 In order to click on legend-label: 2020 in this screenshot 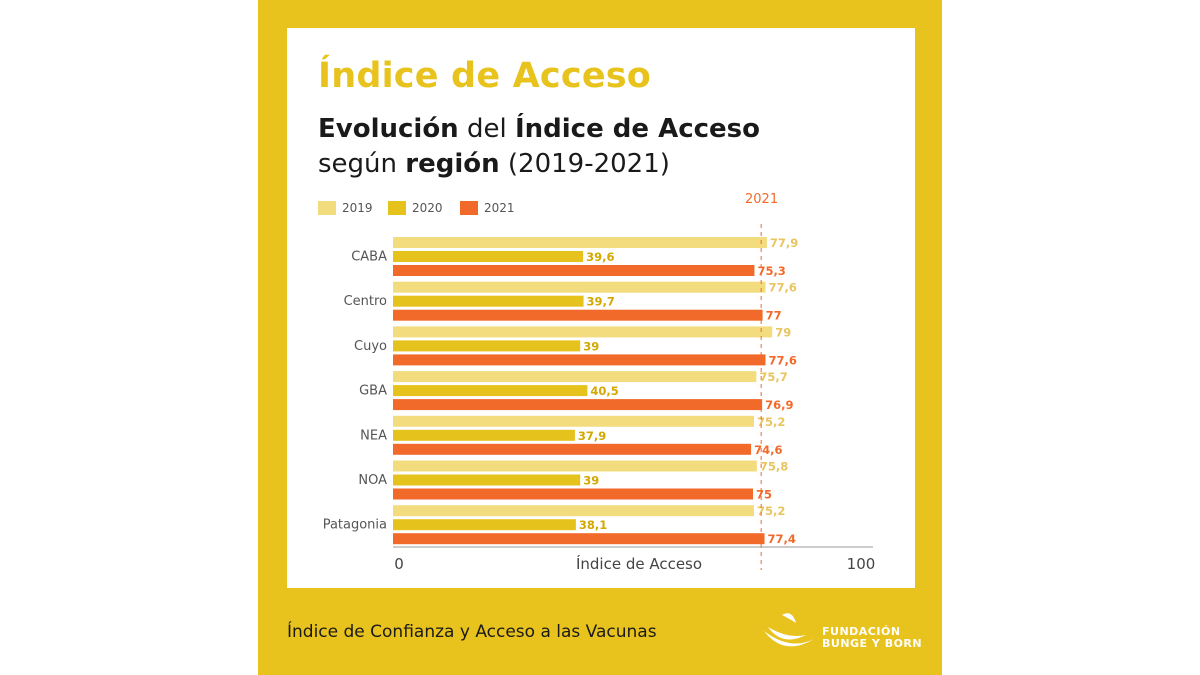, I will do `click(427, 208)`.